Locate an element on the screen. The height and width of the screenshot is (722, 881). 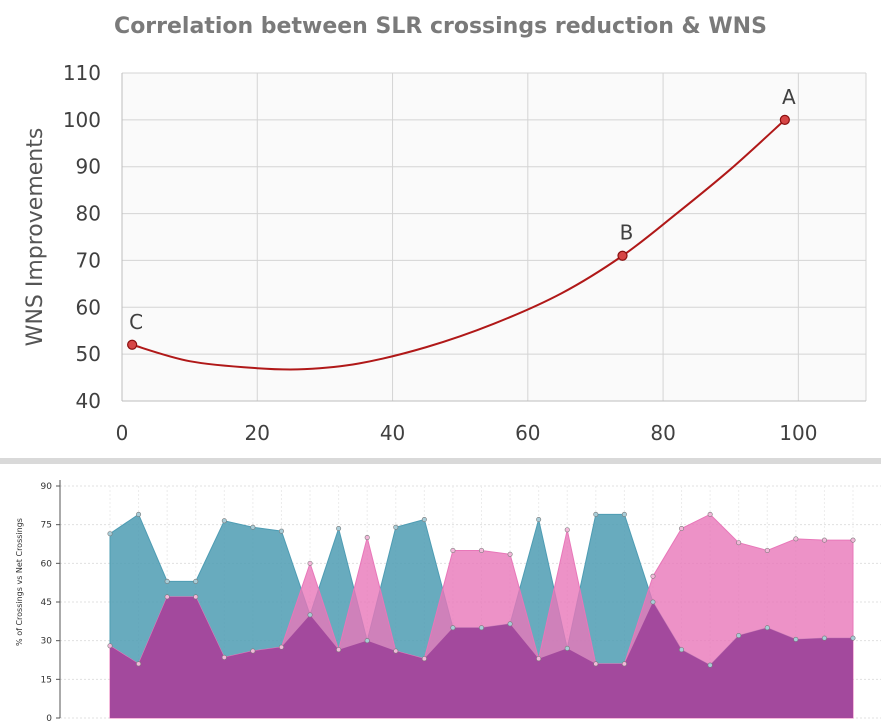
y-axis-label: % of Crossings vs Net Crossings is located at coordinates (19, 582).